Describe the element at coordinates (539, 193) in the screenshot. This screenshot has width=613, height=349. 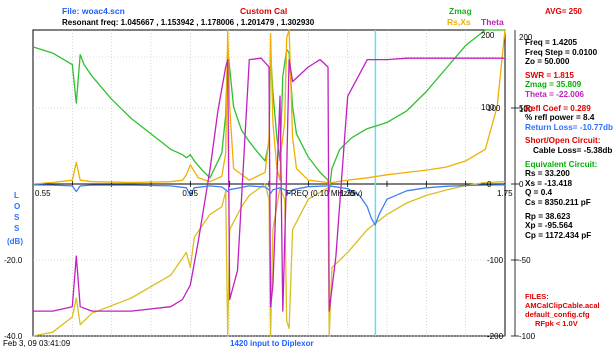
I see `q-readout: Q = 0.4` at that location.